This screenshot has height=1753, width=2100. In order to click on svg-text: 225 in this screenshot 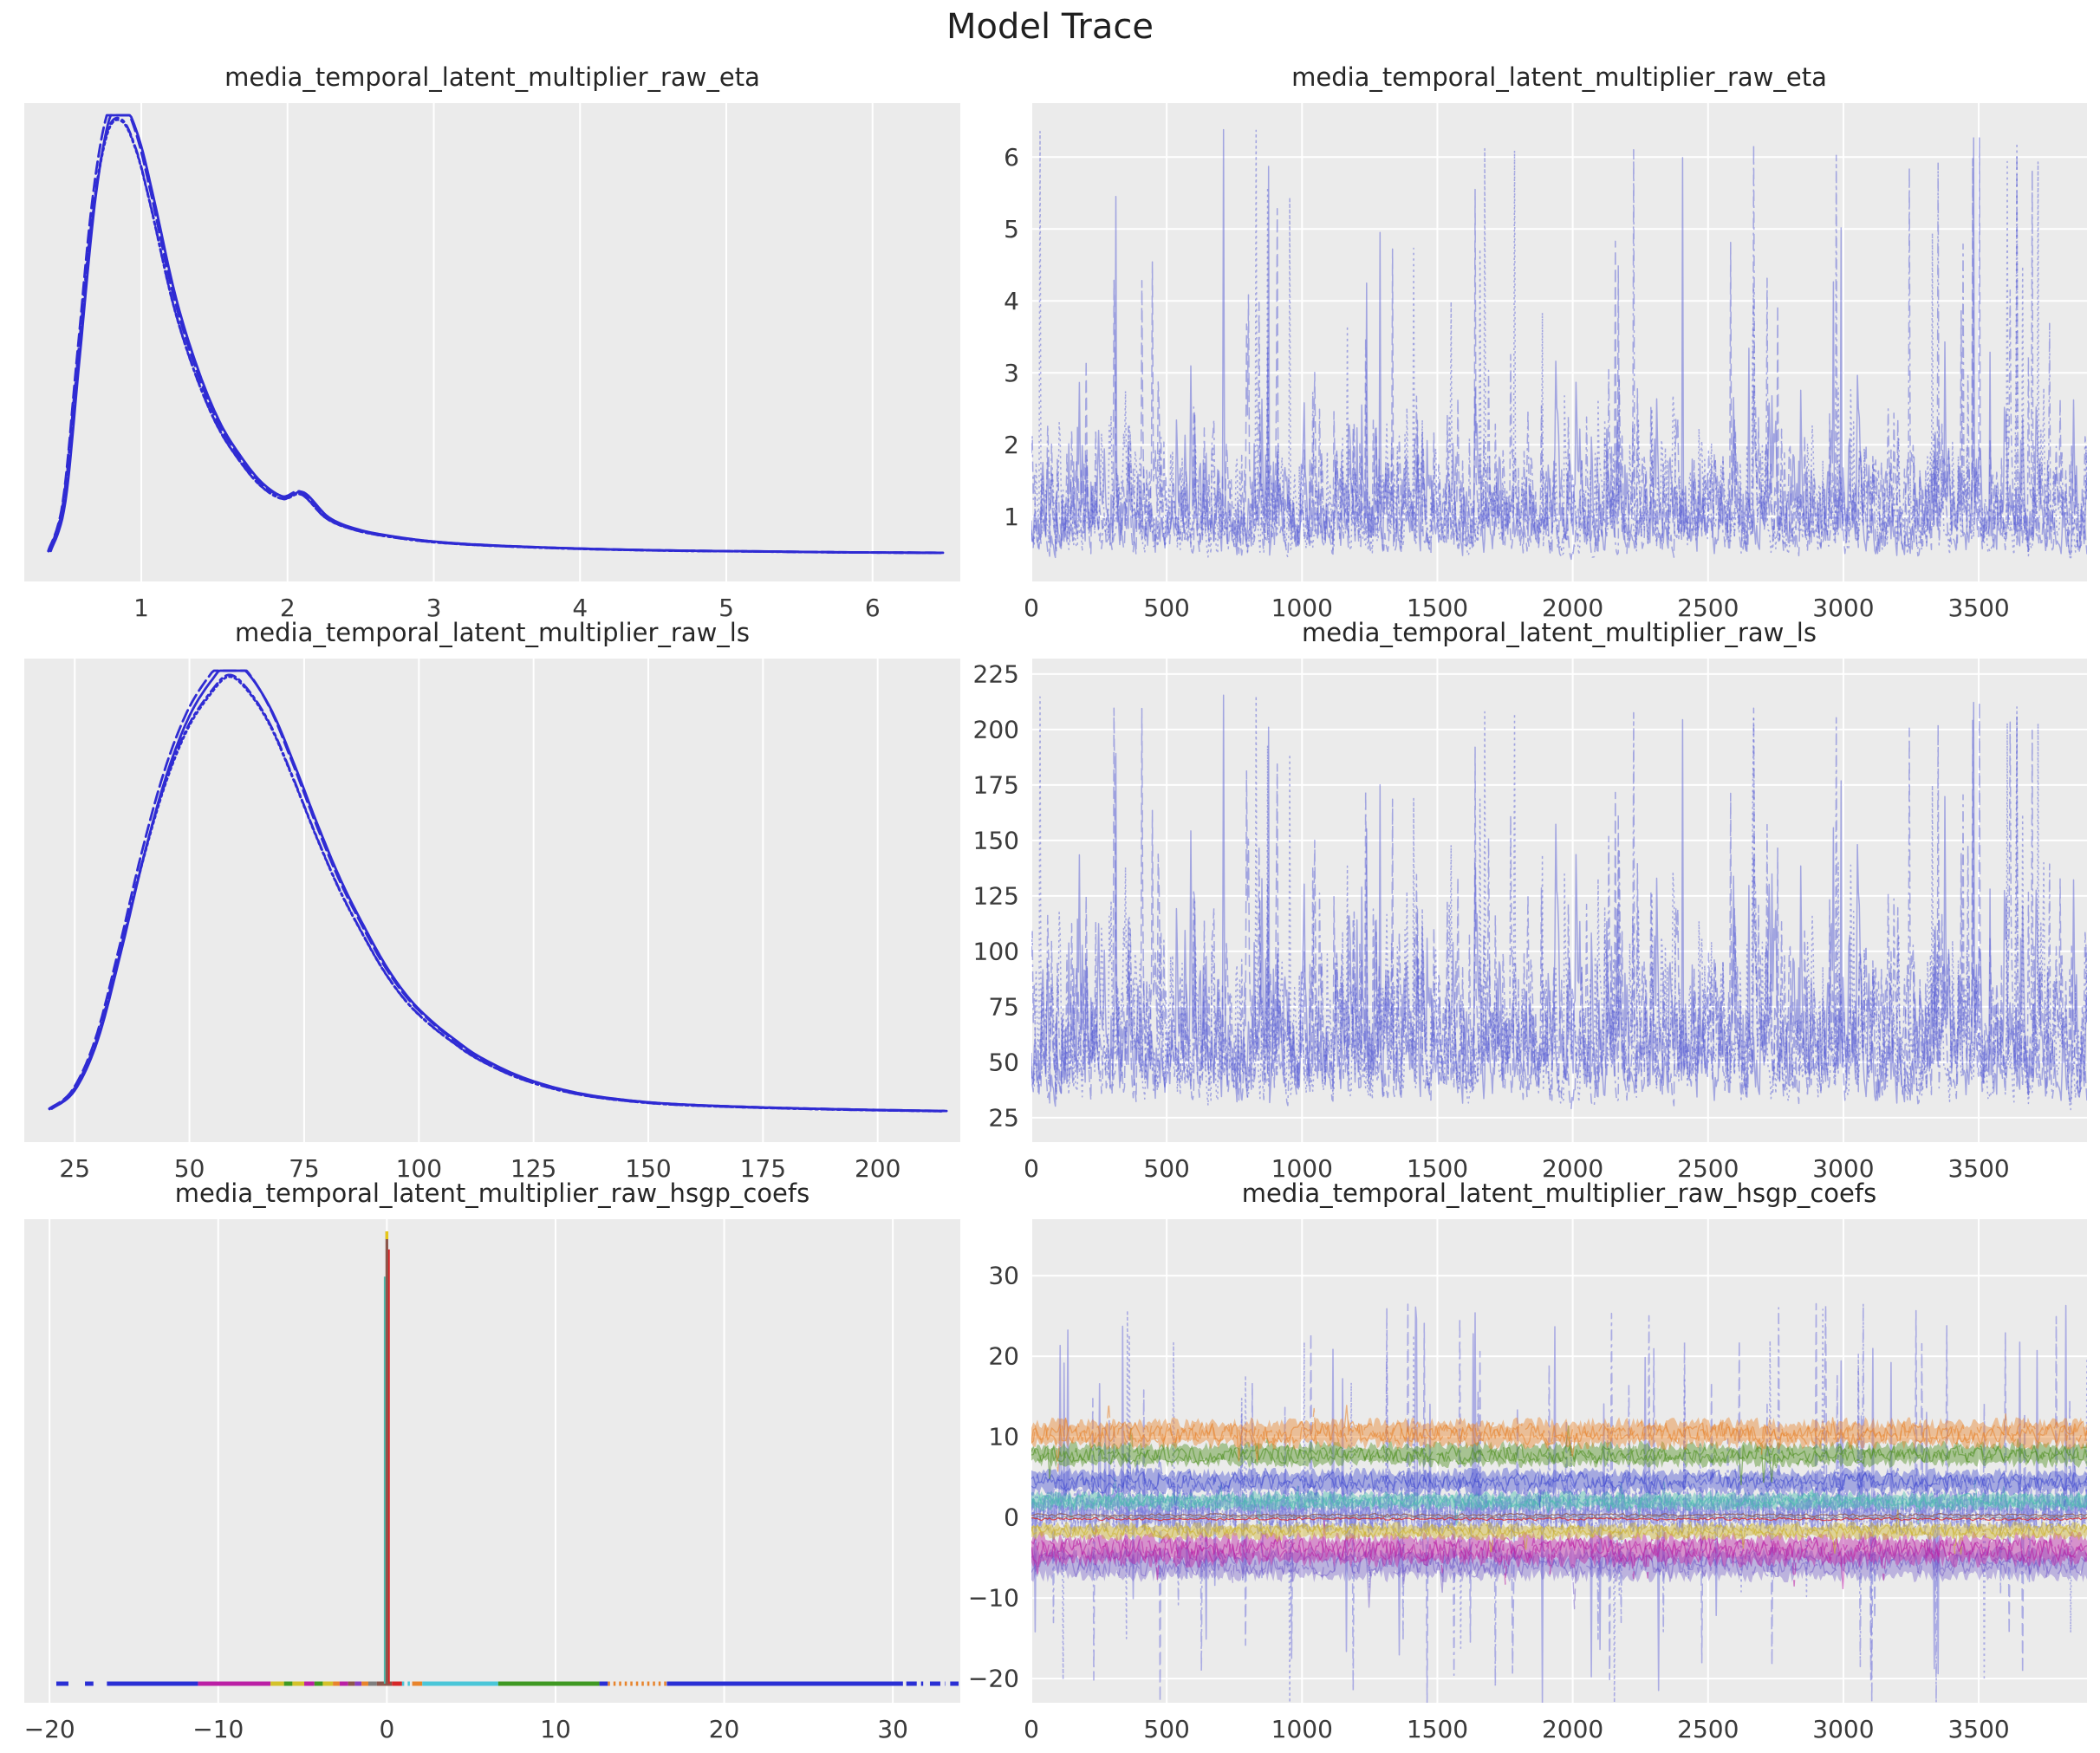, I will do `click(996, 674)`.